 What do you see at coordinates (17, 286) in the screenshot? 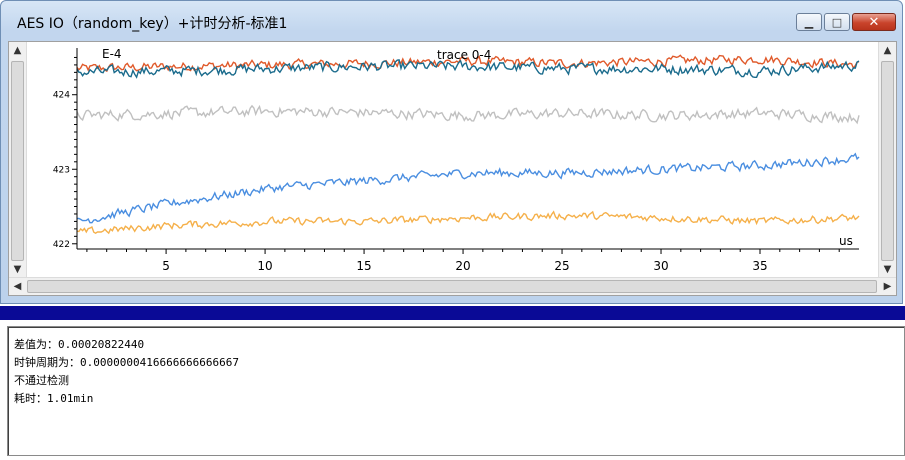
I see `scroll-left-icon: ◀` at bounding box center [17, 286].